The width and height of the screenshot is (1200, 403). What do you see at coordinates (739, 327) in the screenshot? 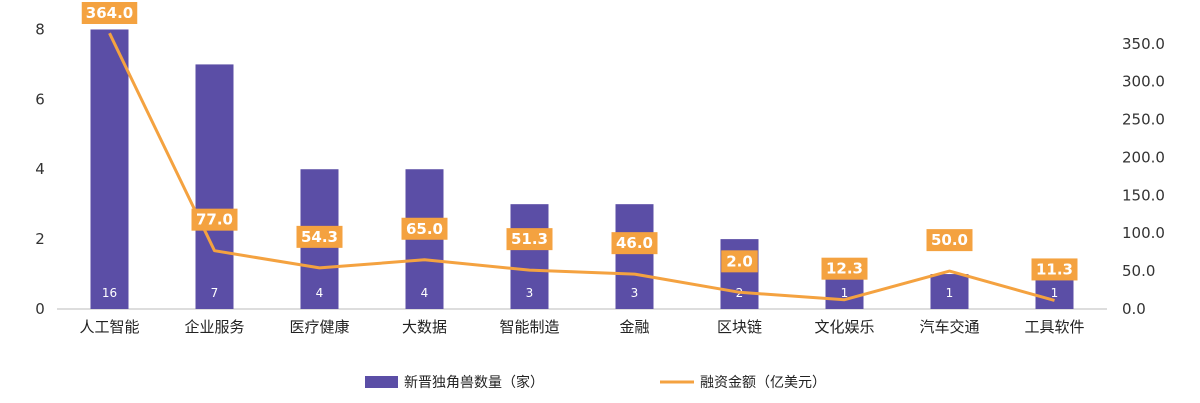
I see `category-label: 区块链` at bounding box center [739, 327].